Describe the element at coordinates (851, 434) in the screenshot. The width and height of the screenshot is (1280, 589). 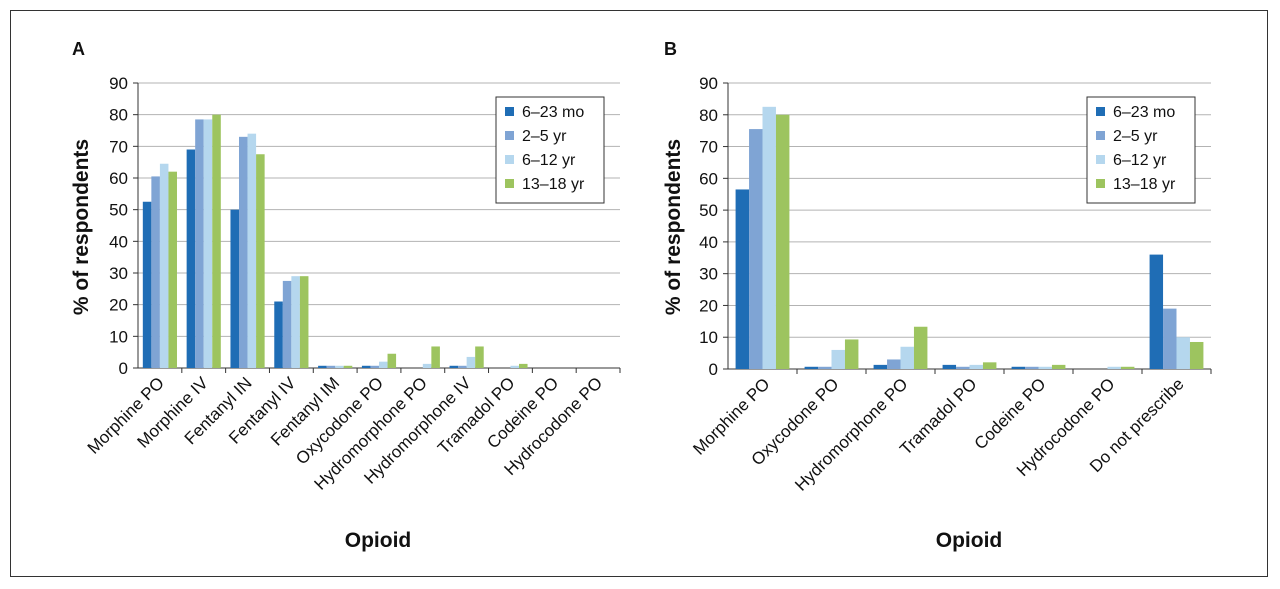
I see `panel-b-category-label: Hydromorphone PO` at that location.